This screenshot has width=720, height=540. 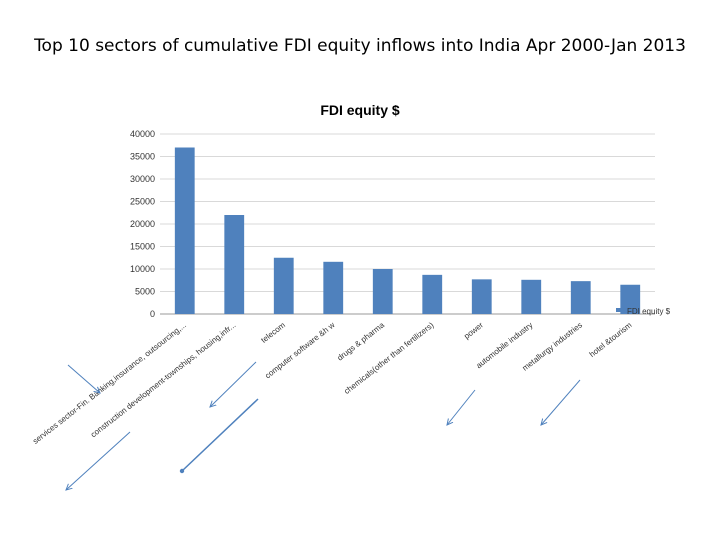 What do you see at coordinates (220, 435) in the screenshot?
I see `annotation-line` at bounding box center [220, 435].